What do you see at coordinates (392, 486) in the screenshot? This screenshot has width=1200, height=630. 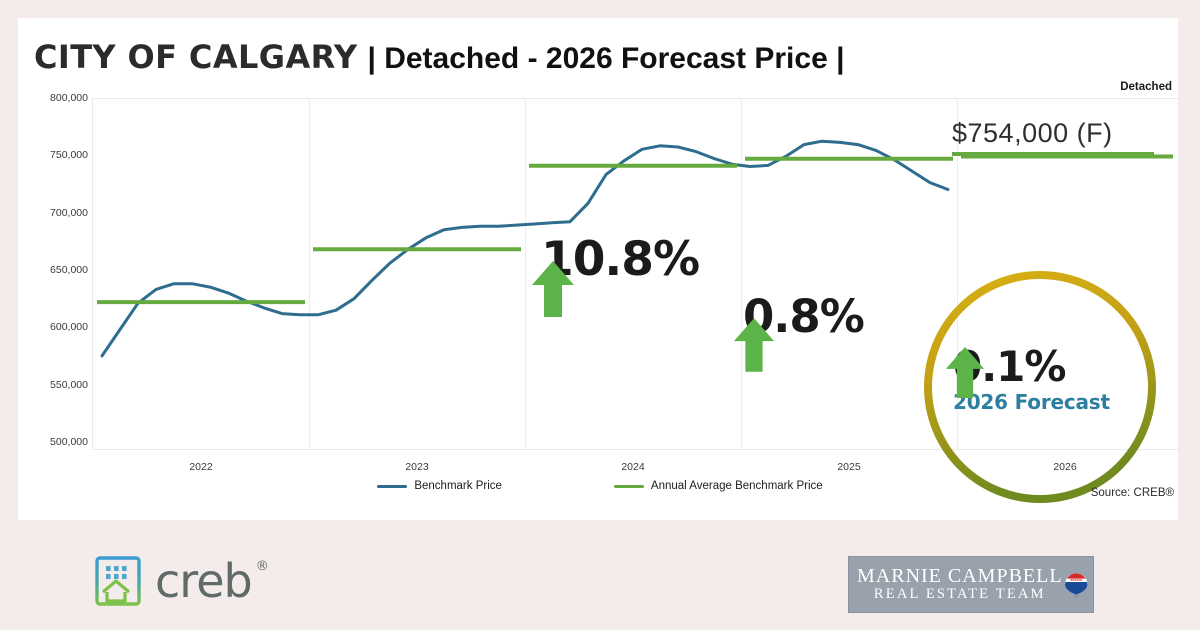 I see `legend-swatch-benchmark-icon` at bounding box center [392, 486].